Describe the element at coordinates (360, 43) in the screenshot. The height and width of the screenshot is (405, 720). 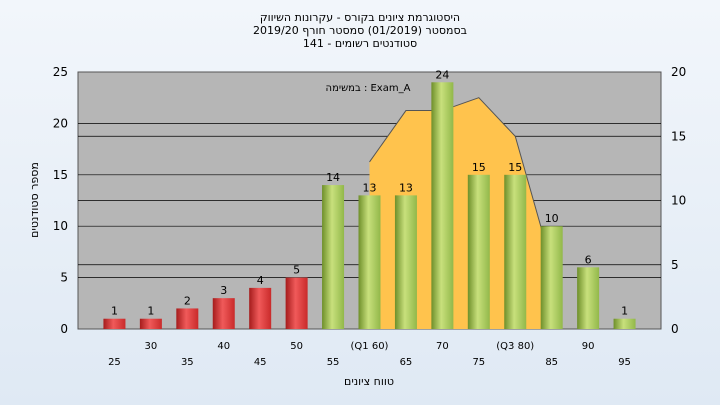
I see `chart-title-line-3: סטודנטים רשומים - 141` at that location.